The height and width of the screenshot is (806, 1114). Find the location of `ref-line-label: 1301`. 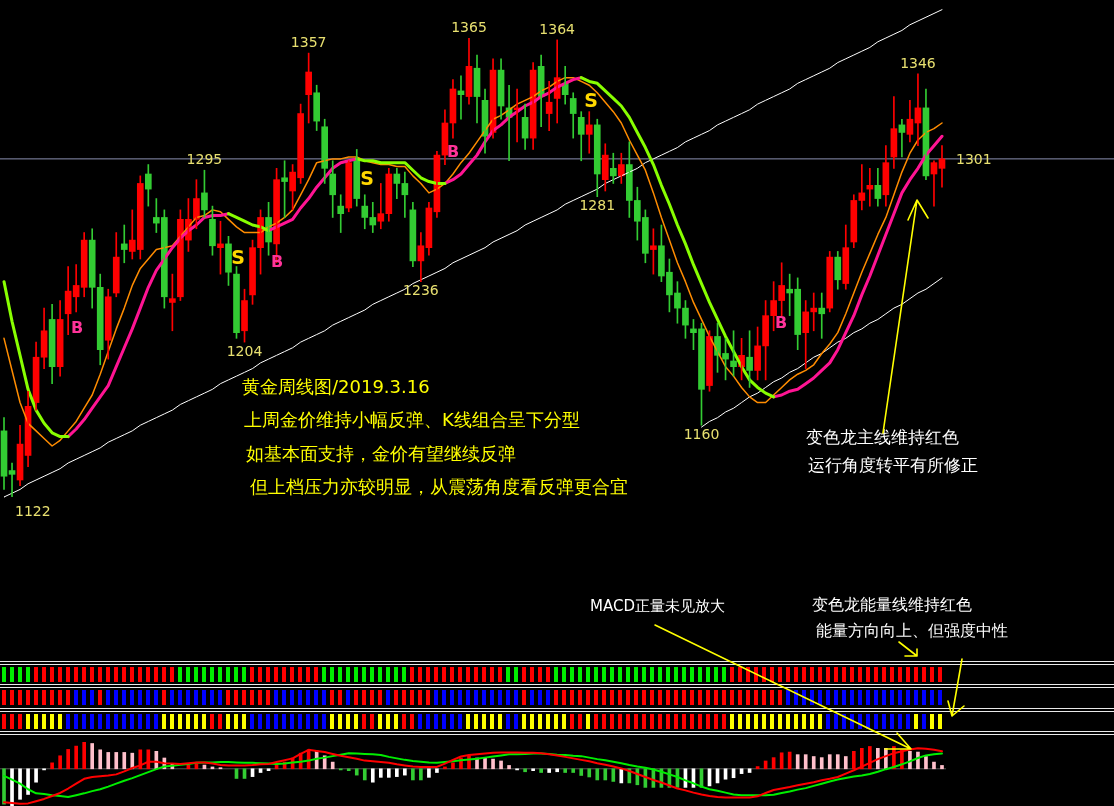

ref-line-label: 1301 is located at coordinates (974, 158).